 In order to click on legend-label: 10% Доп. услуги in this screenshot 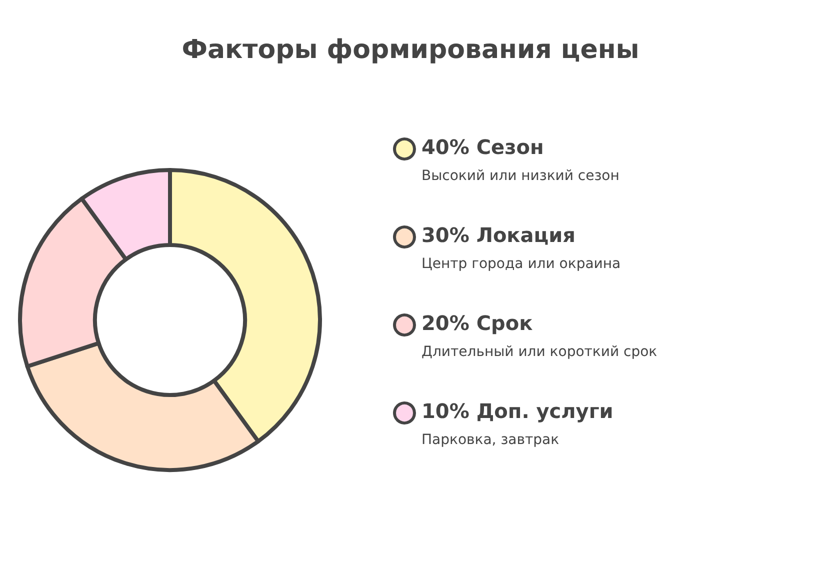, I will do `click(518, 411)`.